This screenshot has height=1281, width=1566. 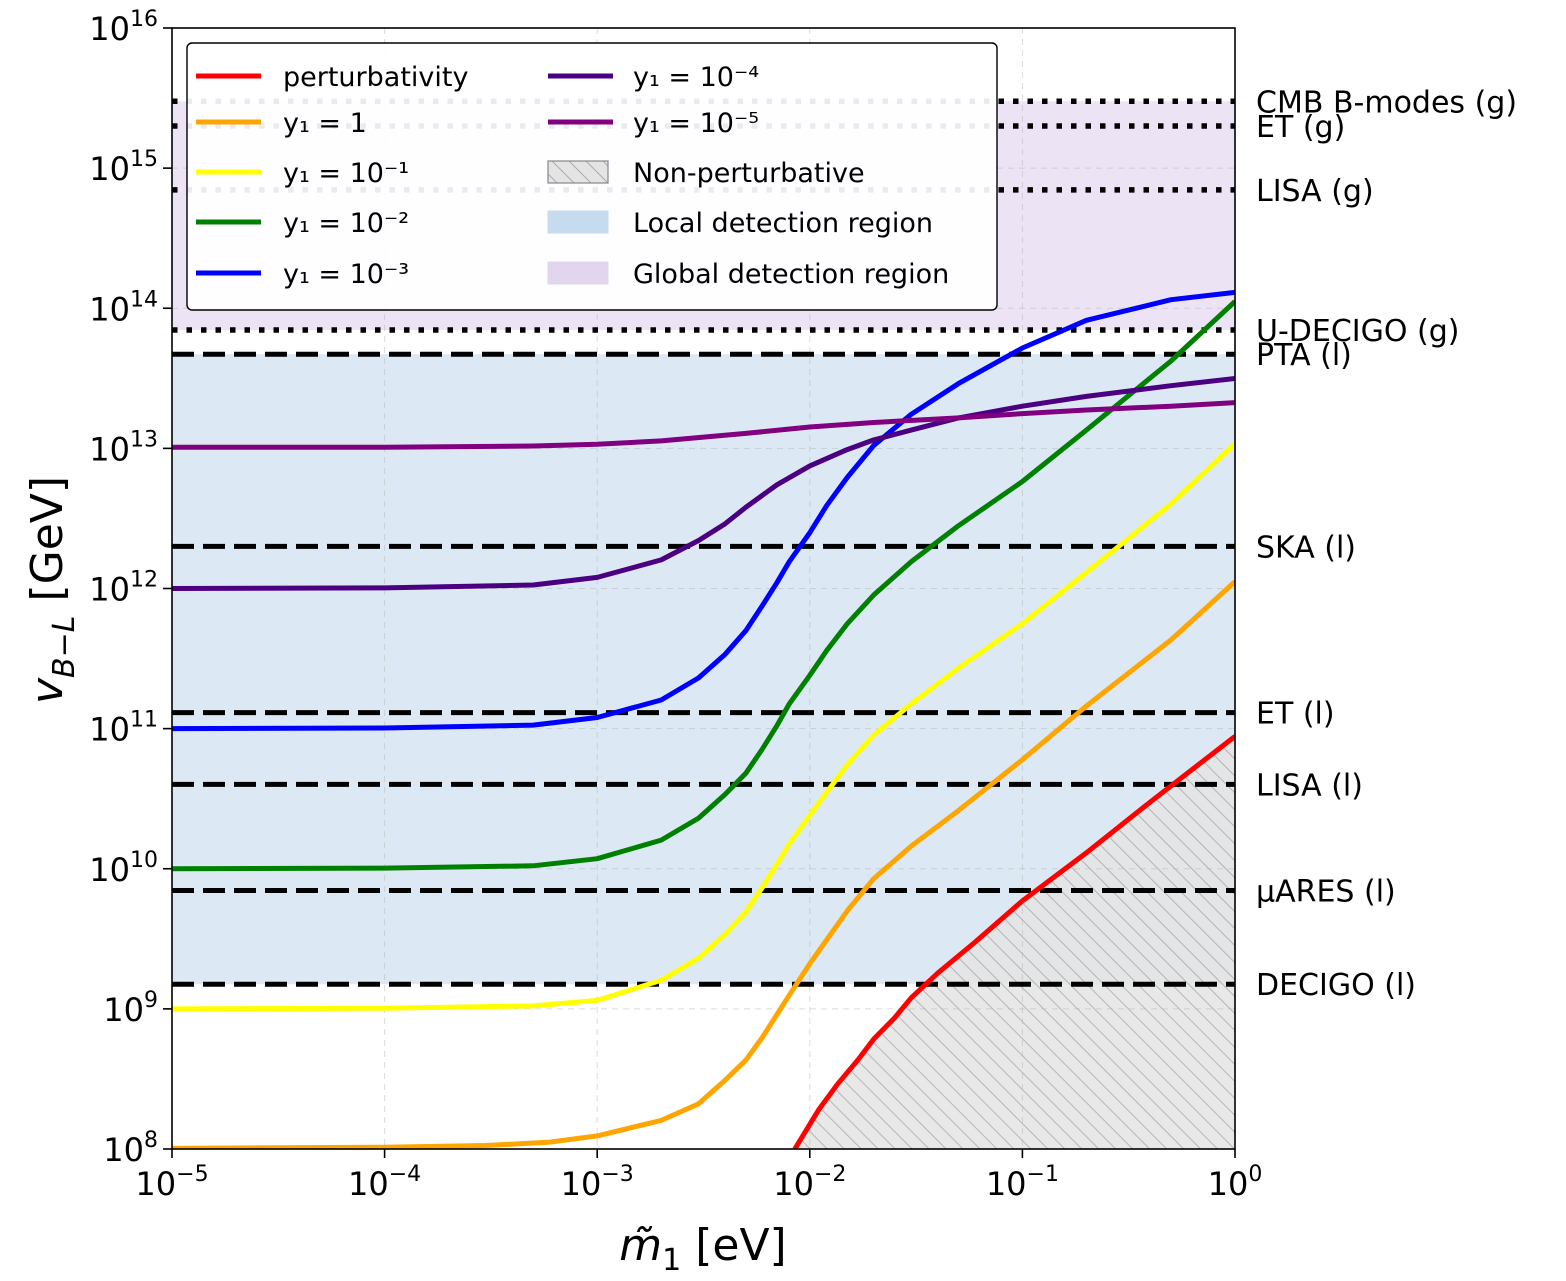 I want to click on y-tick-label: 10¹³, so click(x=123, y=447).